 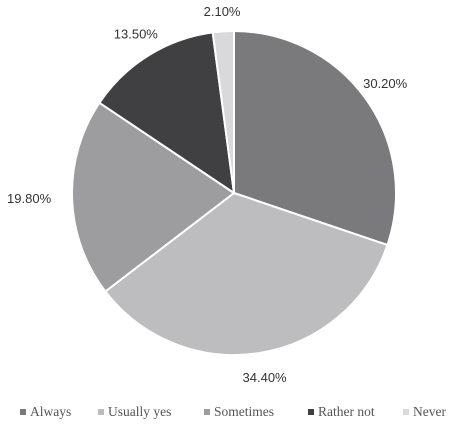 I want to click on legend-label-sometimes: Sometimes, so click(x=244, y=411).